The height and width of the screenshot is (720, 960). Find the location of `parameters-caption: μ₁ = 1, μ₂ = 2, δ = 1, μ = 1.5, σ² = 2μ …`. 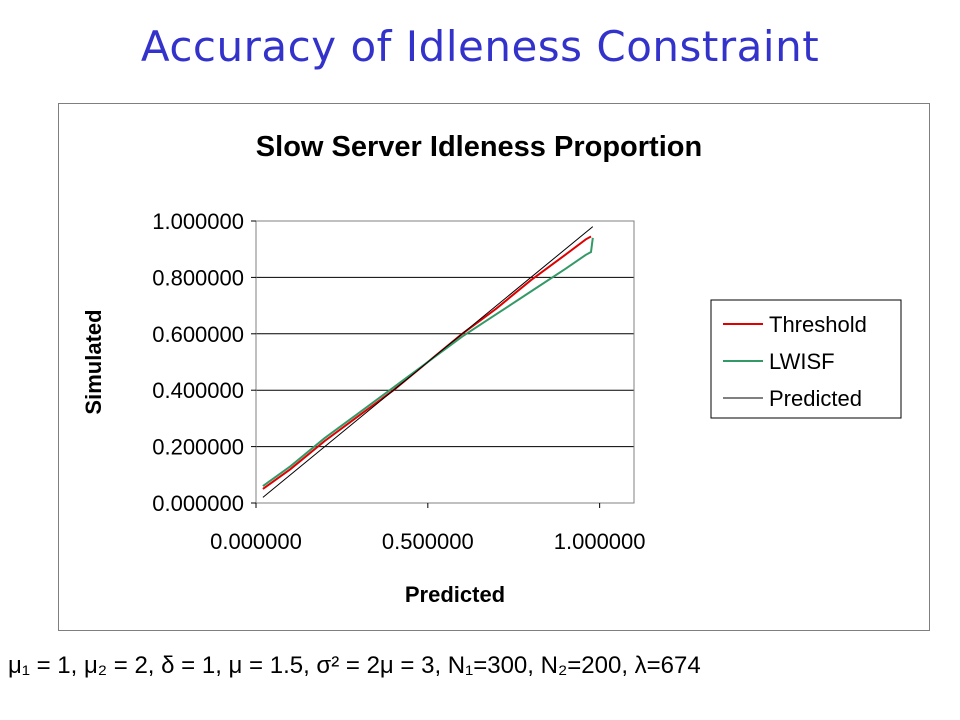

parameters-caption: μ₁ = 1, μ₂ = 2, δ = 1, μ = 1.5, σ² = 2μ … is located at coordinates (354, 665).